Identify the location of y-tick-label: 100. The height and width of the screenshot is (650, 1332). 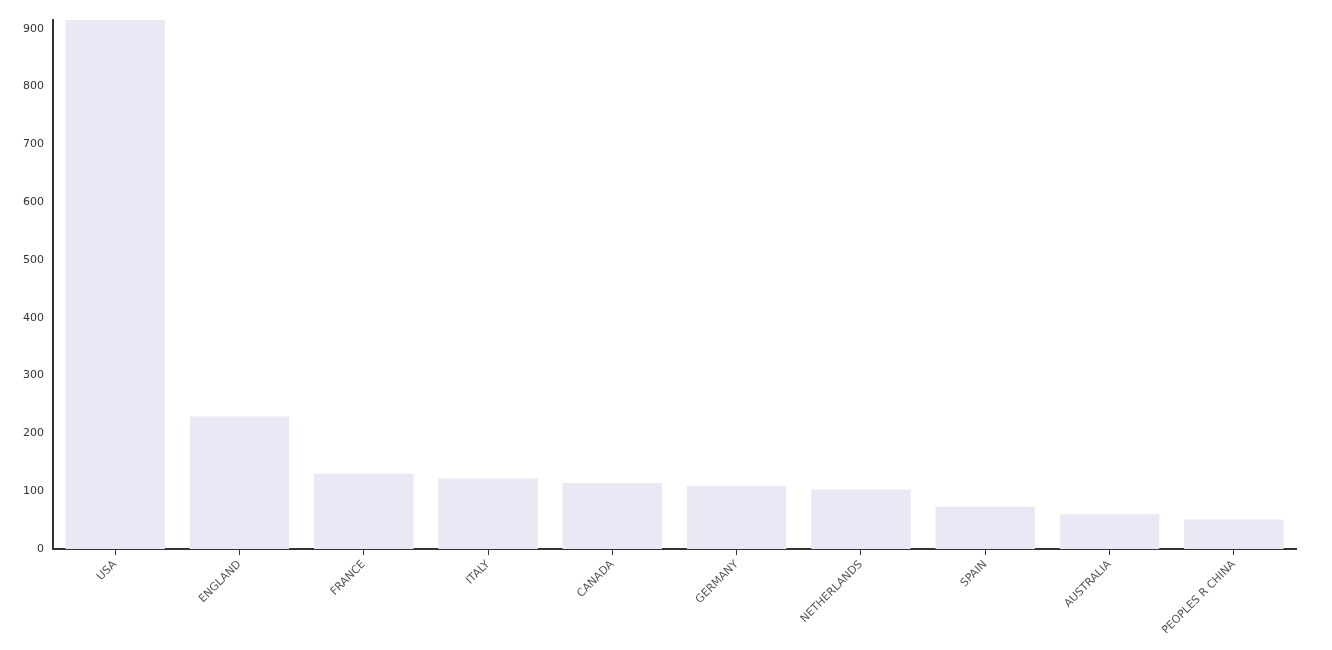
(33, 491).